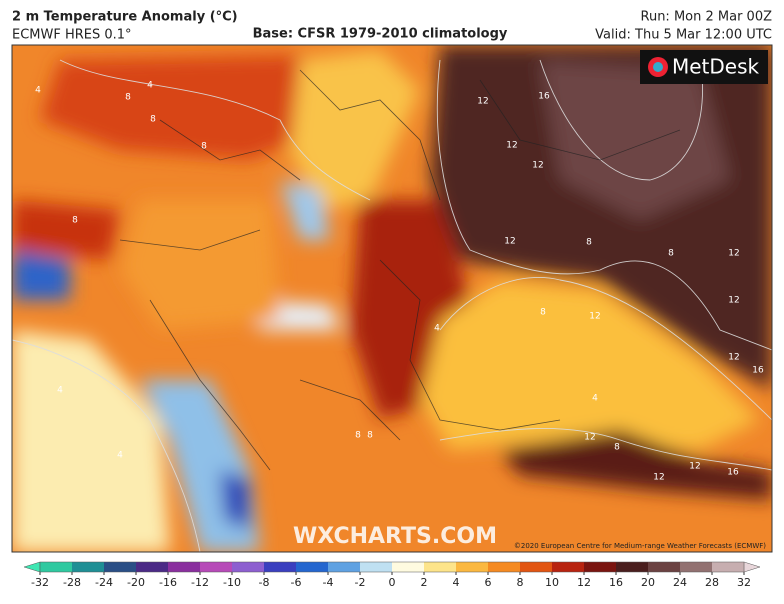  What do you see at coordinates (712, 582) in the screenshot?
I see `colorbar-tick-label: 28` at bounding box center [712, 582].